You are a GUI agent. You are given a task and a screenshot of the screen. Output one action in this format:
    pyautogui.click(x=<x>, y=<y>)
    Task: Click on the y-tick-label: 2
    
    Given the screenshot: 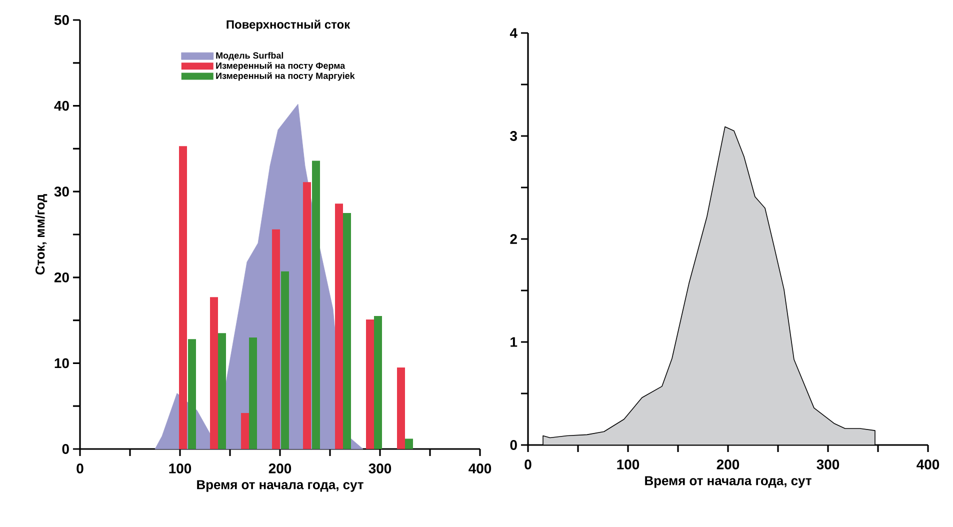 What is the action you would take?
    pyautogui.click(x=513, y=239)
    